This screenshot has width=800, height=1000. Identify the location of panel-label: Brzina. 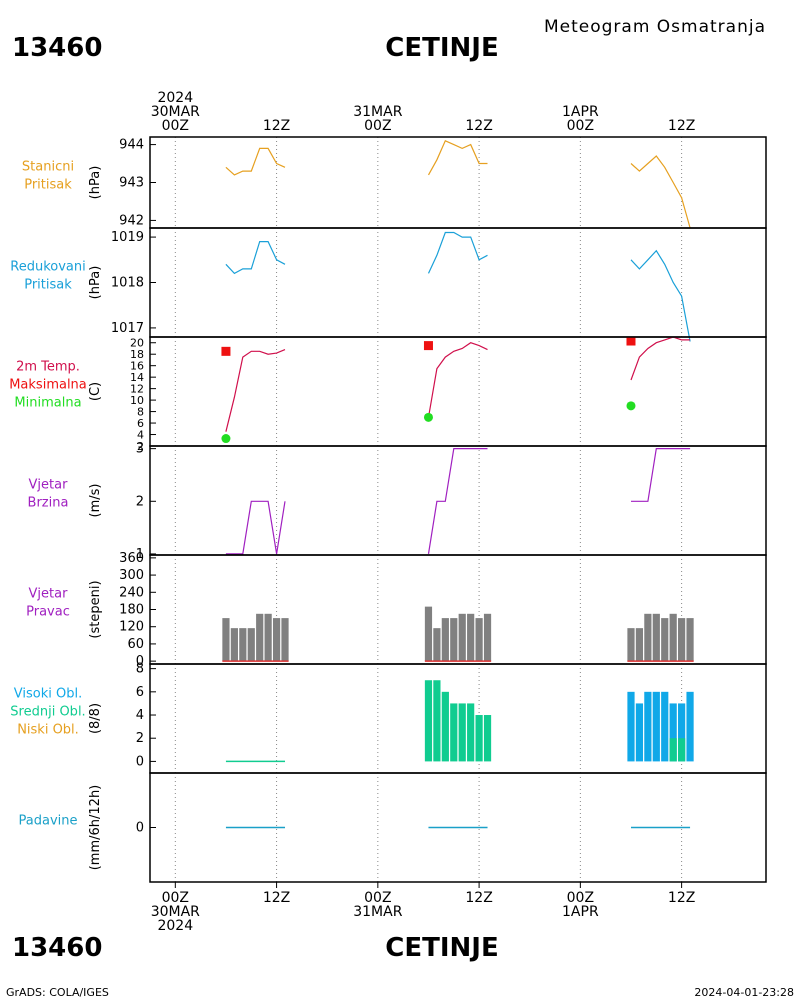
(48, 503).